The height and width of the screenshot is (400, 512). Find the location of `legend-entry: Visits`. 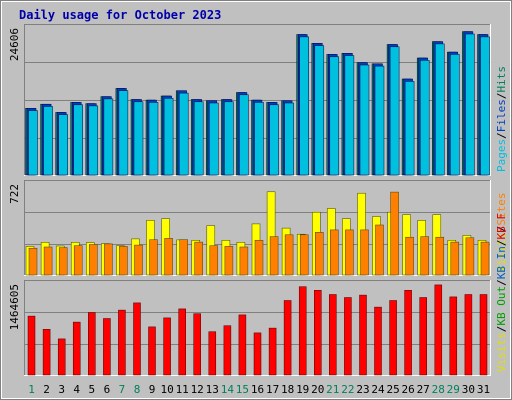

legend-entry: Visits is located at coordinates (501, 252).